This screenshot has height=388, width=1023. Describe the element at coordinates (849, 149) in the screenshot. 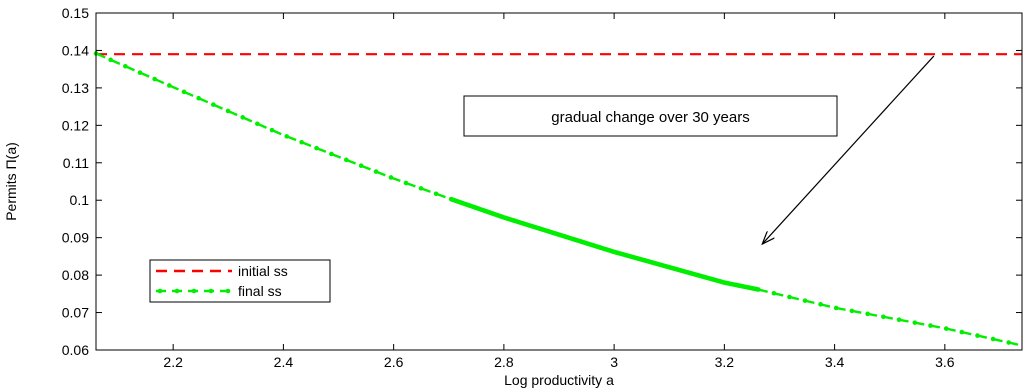

I see `annotation-arrow` at that location.